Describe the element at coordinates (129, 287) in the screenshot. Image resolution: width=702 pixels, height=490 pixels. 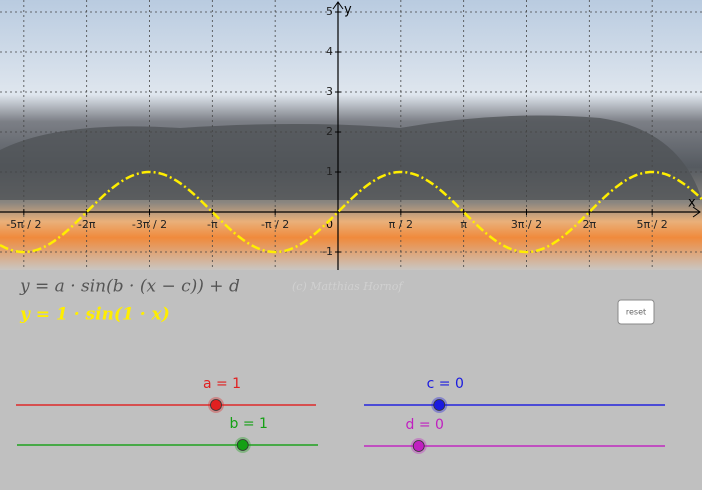
I see `formula-general: y = a · sin(b · (x − c)) + d` at that location.